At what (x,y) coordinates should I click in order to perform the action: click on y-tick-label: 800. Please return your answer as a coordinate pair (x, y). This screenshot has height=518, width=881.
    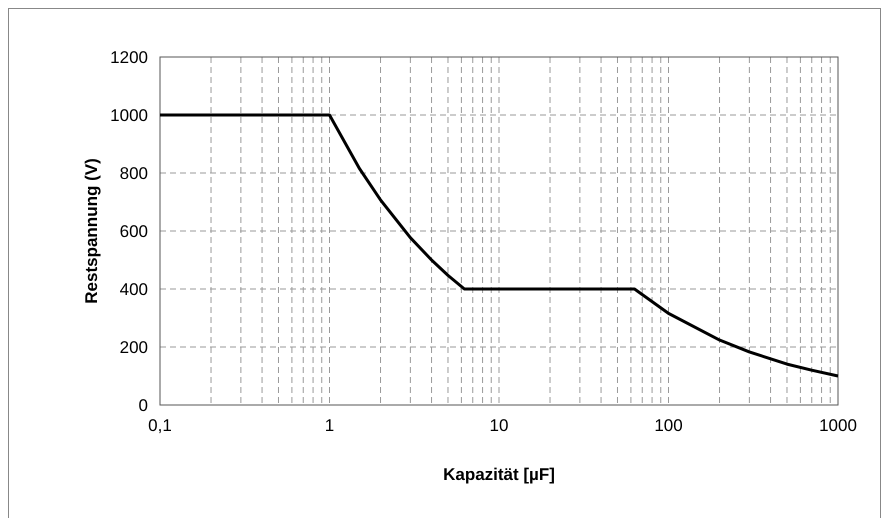
    Looking at the image, I should click on (134, 173).